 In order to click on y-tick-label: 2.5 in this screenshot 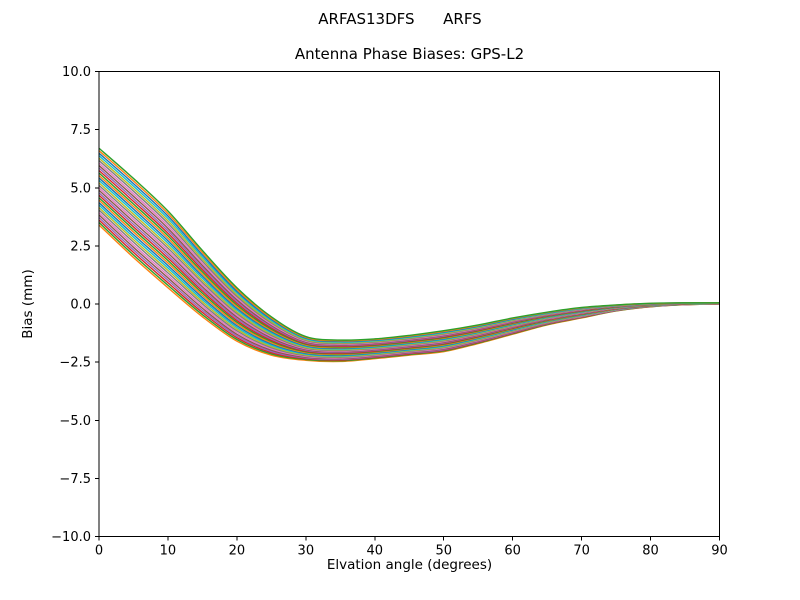, I will do `click(80, 246)`.